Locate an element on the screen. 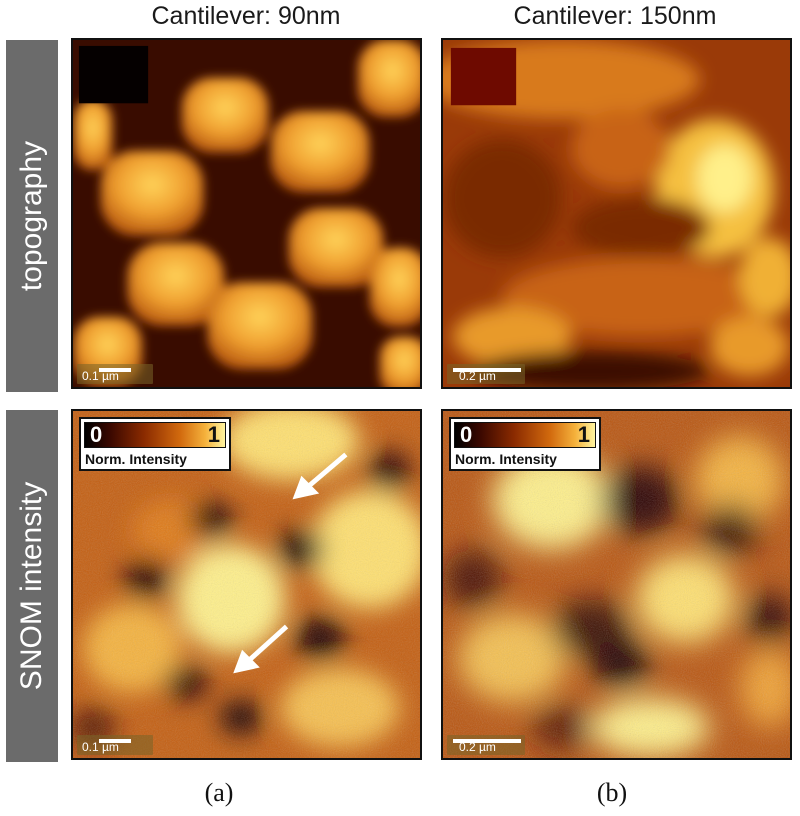 This screenshot has height=816, width=800. row-label-snom-text: SNOM intensity is located at coordinates (31, 586).